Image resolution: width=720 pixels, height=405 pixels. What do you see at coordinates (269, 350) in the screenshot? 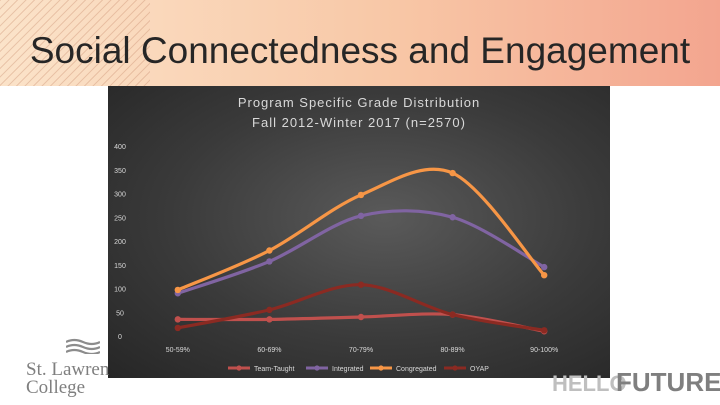
I see `x-tick-label: 60-69%` at bounding box center [269, 350].